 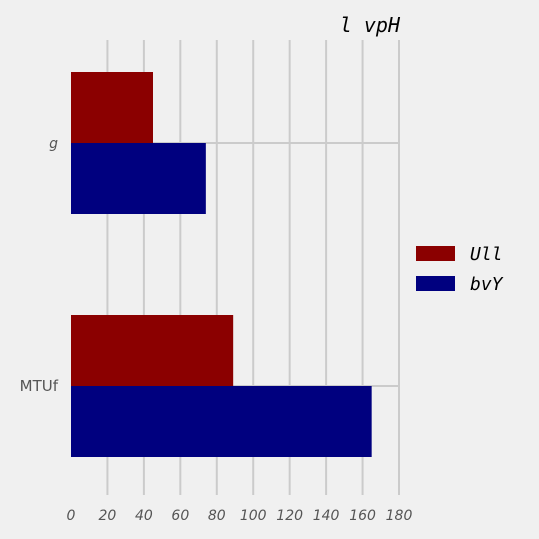 What do you see at coordinates (108, 516) in the screenshot?
I see `x-tick-label: 20` at bounding box center [108, 516].